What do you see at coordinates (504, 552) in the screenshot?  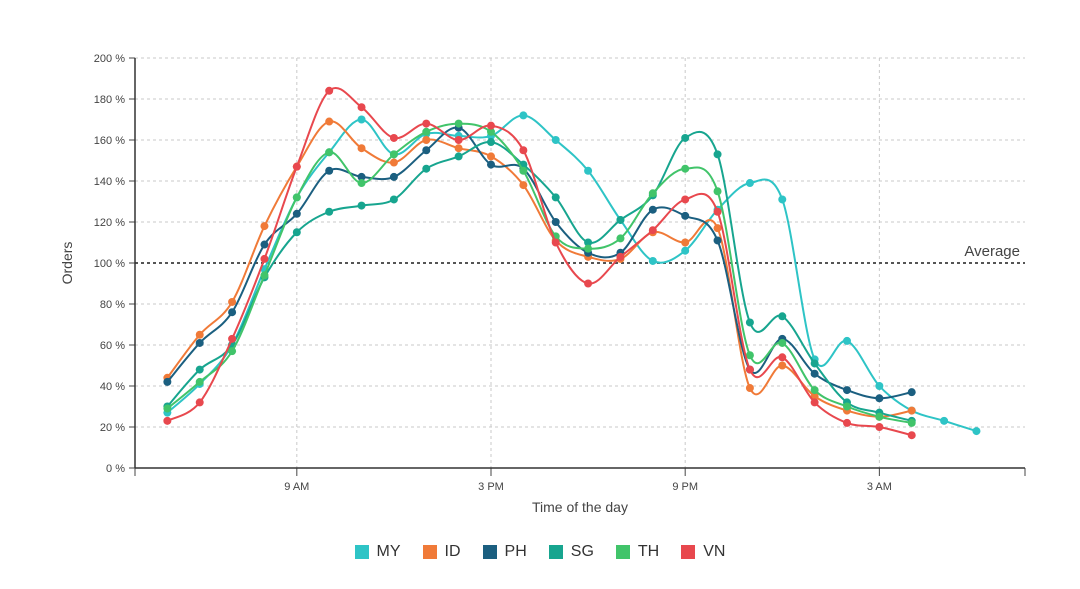 I see `legend-item-ph: PH` at bounding box center [504, 552].